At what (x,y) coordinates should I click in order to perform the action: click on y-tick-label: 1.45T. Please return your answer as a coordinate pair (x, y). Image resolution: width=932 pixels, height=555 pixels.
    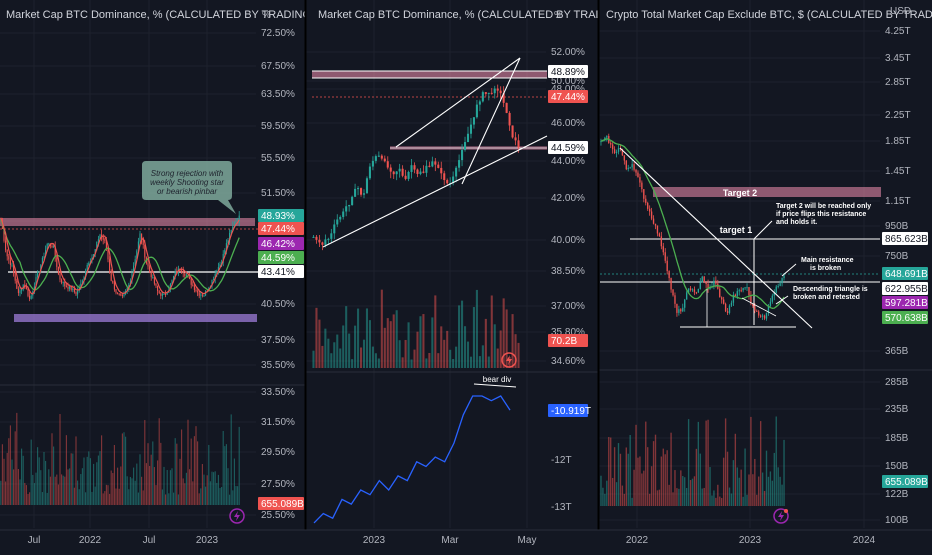
    Looking at the image, I should click on (898, 171).